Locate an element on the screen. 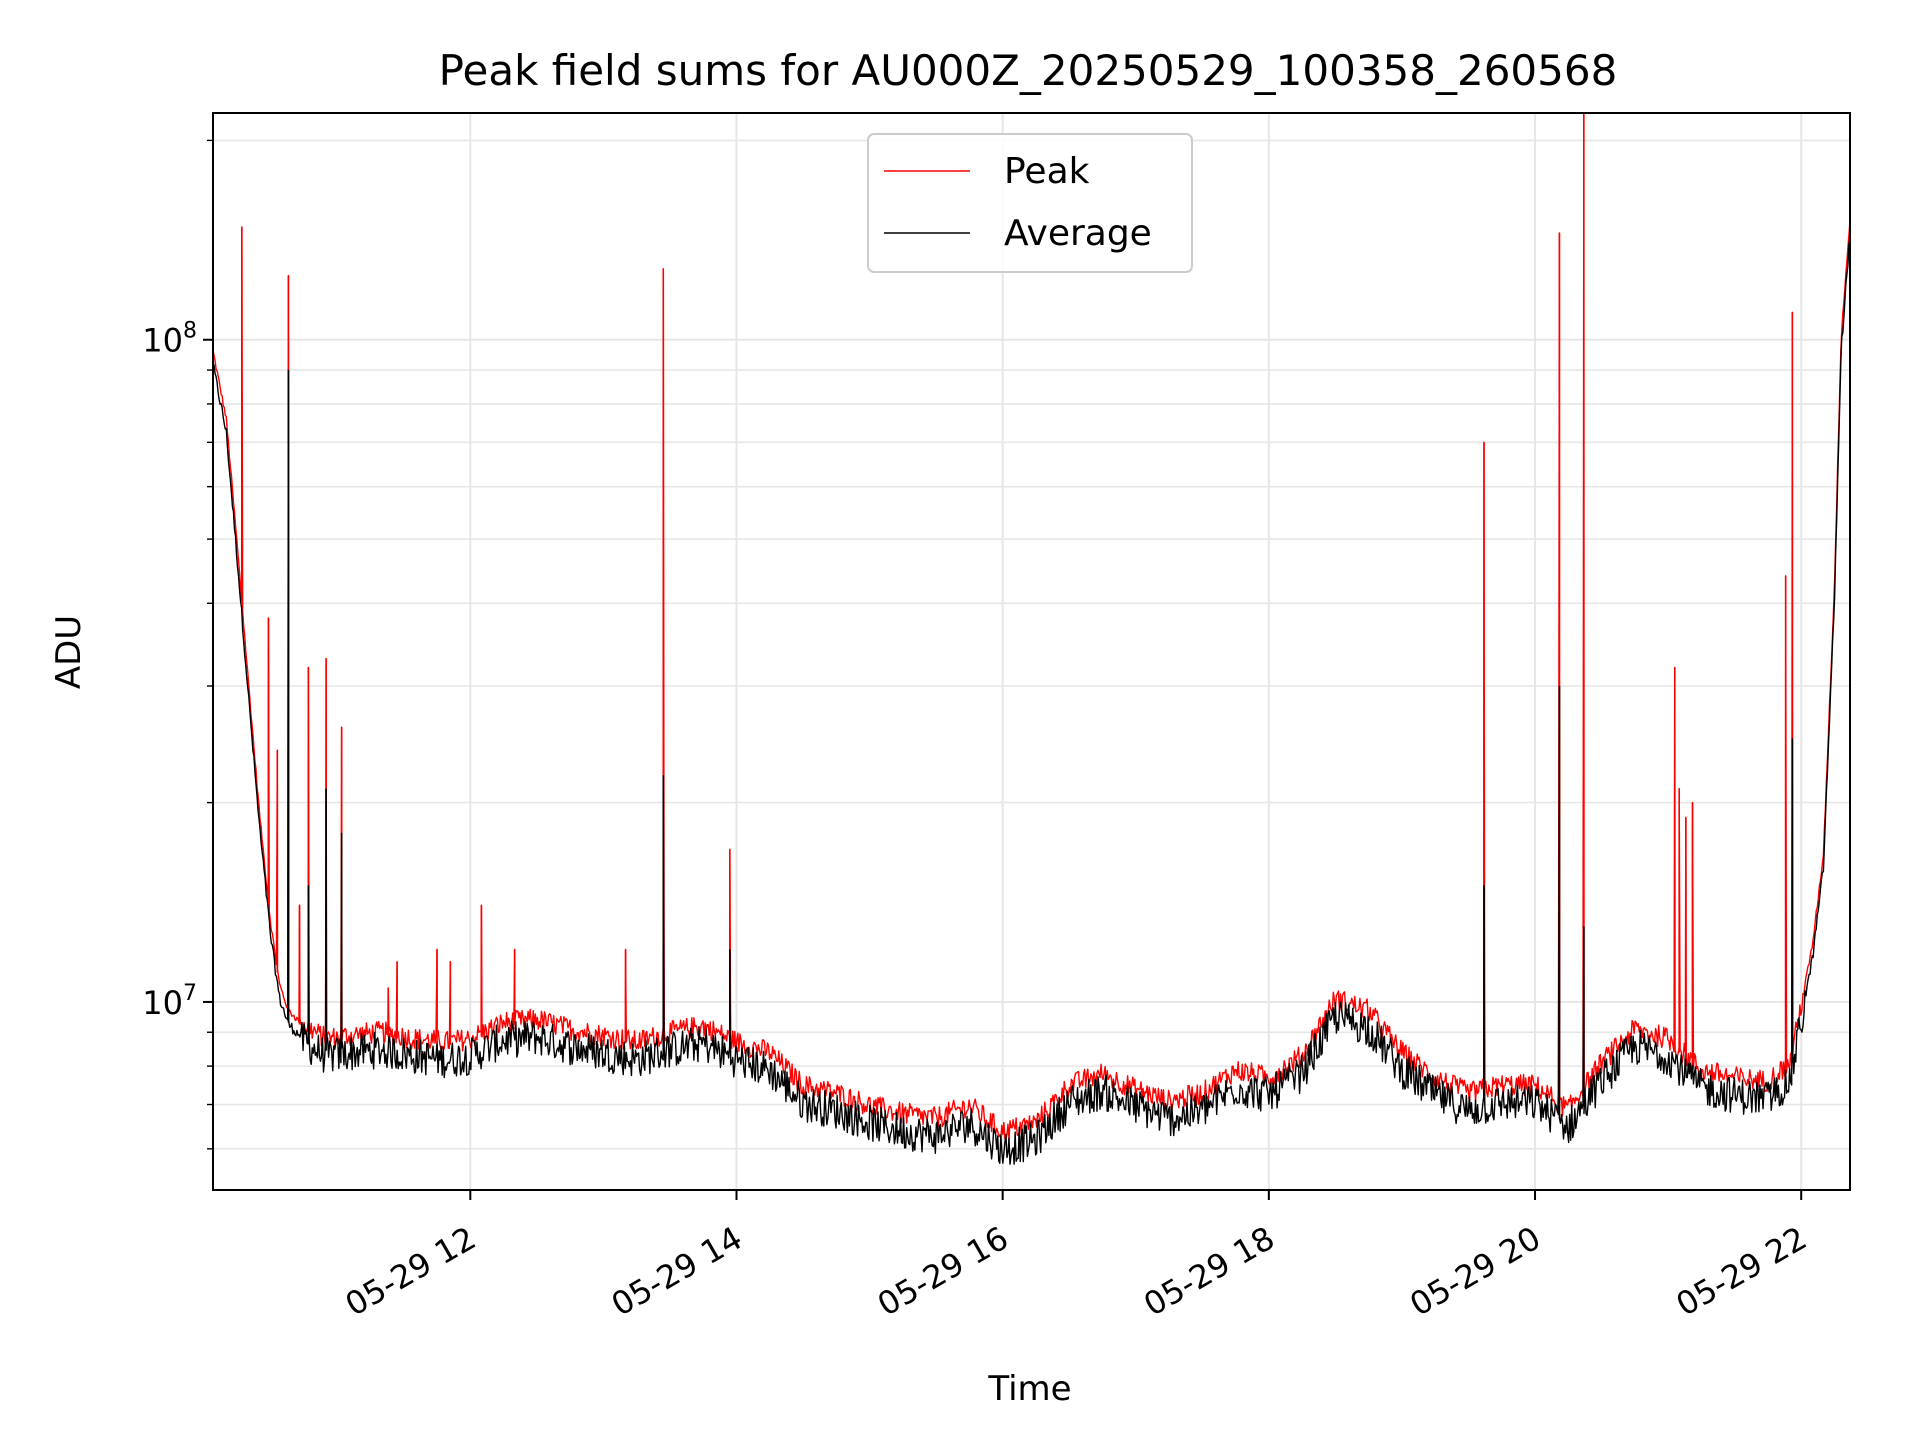 This screenshot has width=1920, height=1440. y-tick-label: 107 is located at coordinates (169, 1001).